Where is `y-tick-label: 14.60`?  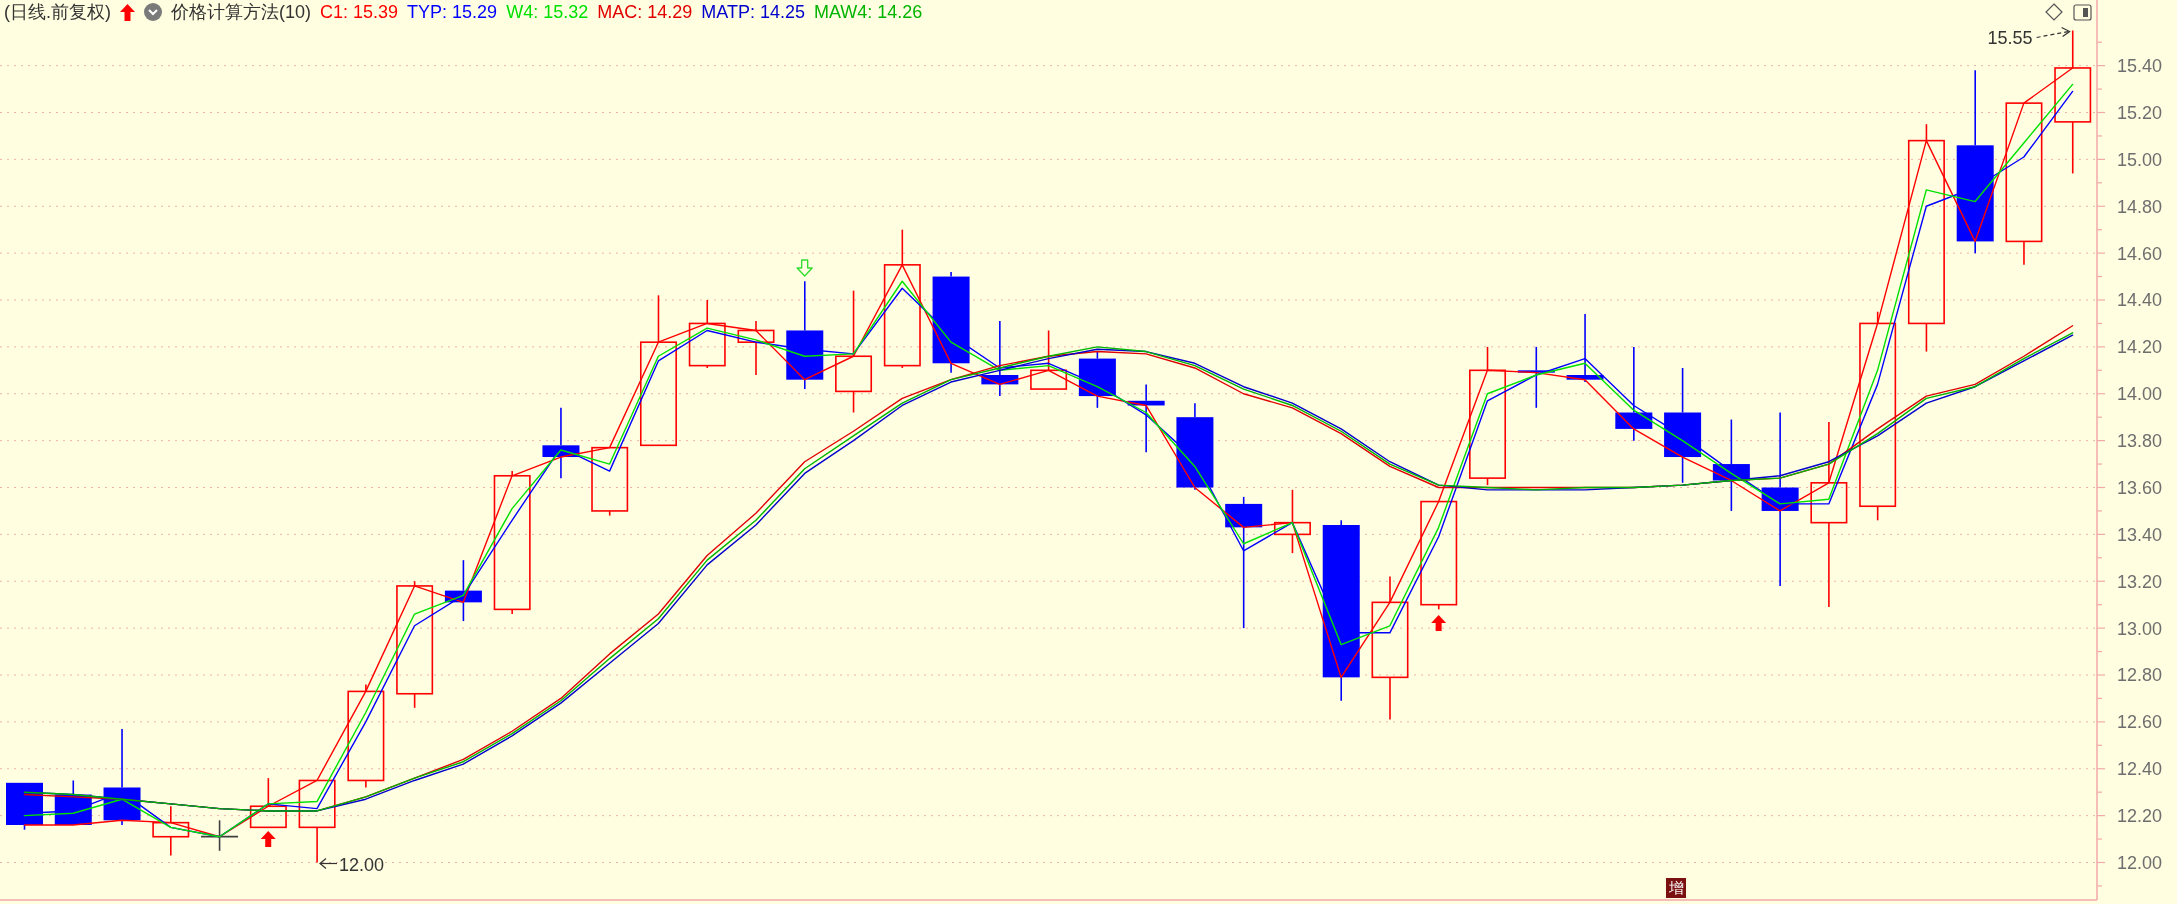
y-tick-label: 14.60 is located at coordinates (2140, 253).